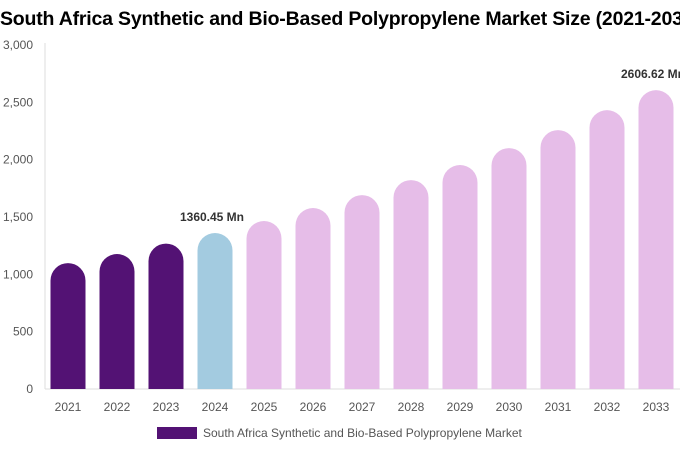 The width and height of the screenshot is (680, 450). I want to click on x-tick-label: 2033, so click(656, 407).